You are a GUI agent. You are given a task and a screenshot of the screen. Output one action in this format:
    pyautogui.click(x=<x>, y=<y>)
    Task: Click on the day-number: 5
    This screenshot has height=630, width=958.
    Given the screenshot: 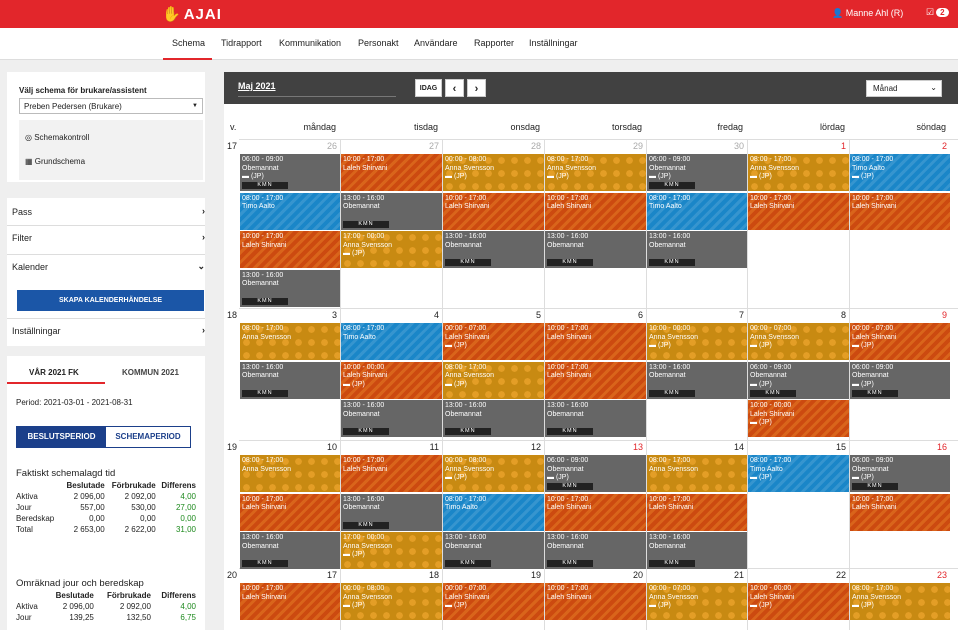 What is the action you would take?
    pyautogui.click(x=538, y=315)
    